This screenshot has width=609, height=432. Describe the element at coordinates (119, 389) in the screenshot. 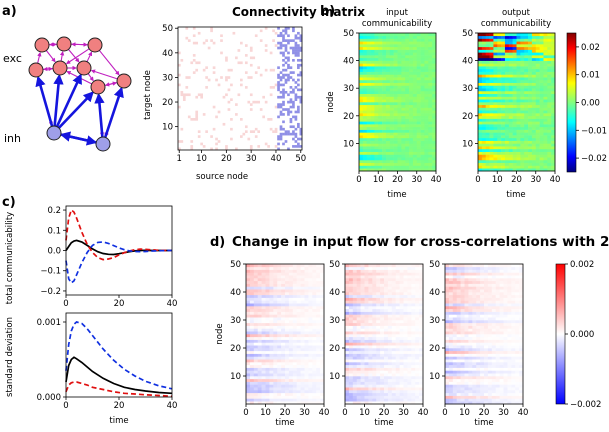

I see `series-line-exc` at that location.